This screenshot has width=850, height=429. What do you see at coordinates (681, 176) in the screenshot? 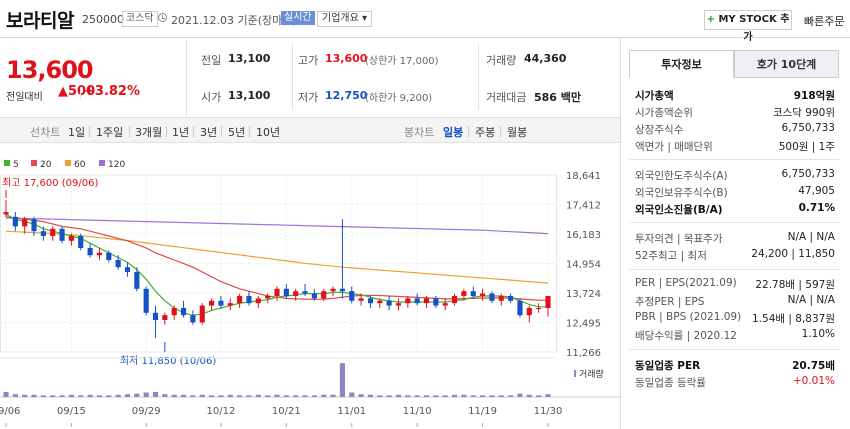
I see `info-row-label: 외국인한도주식수(A)` at bounding box center [681, 176].